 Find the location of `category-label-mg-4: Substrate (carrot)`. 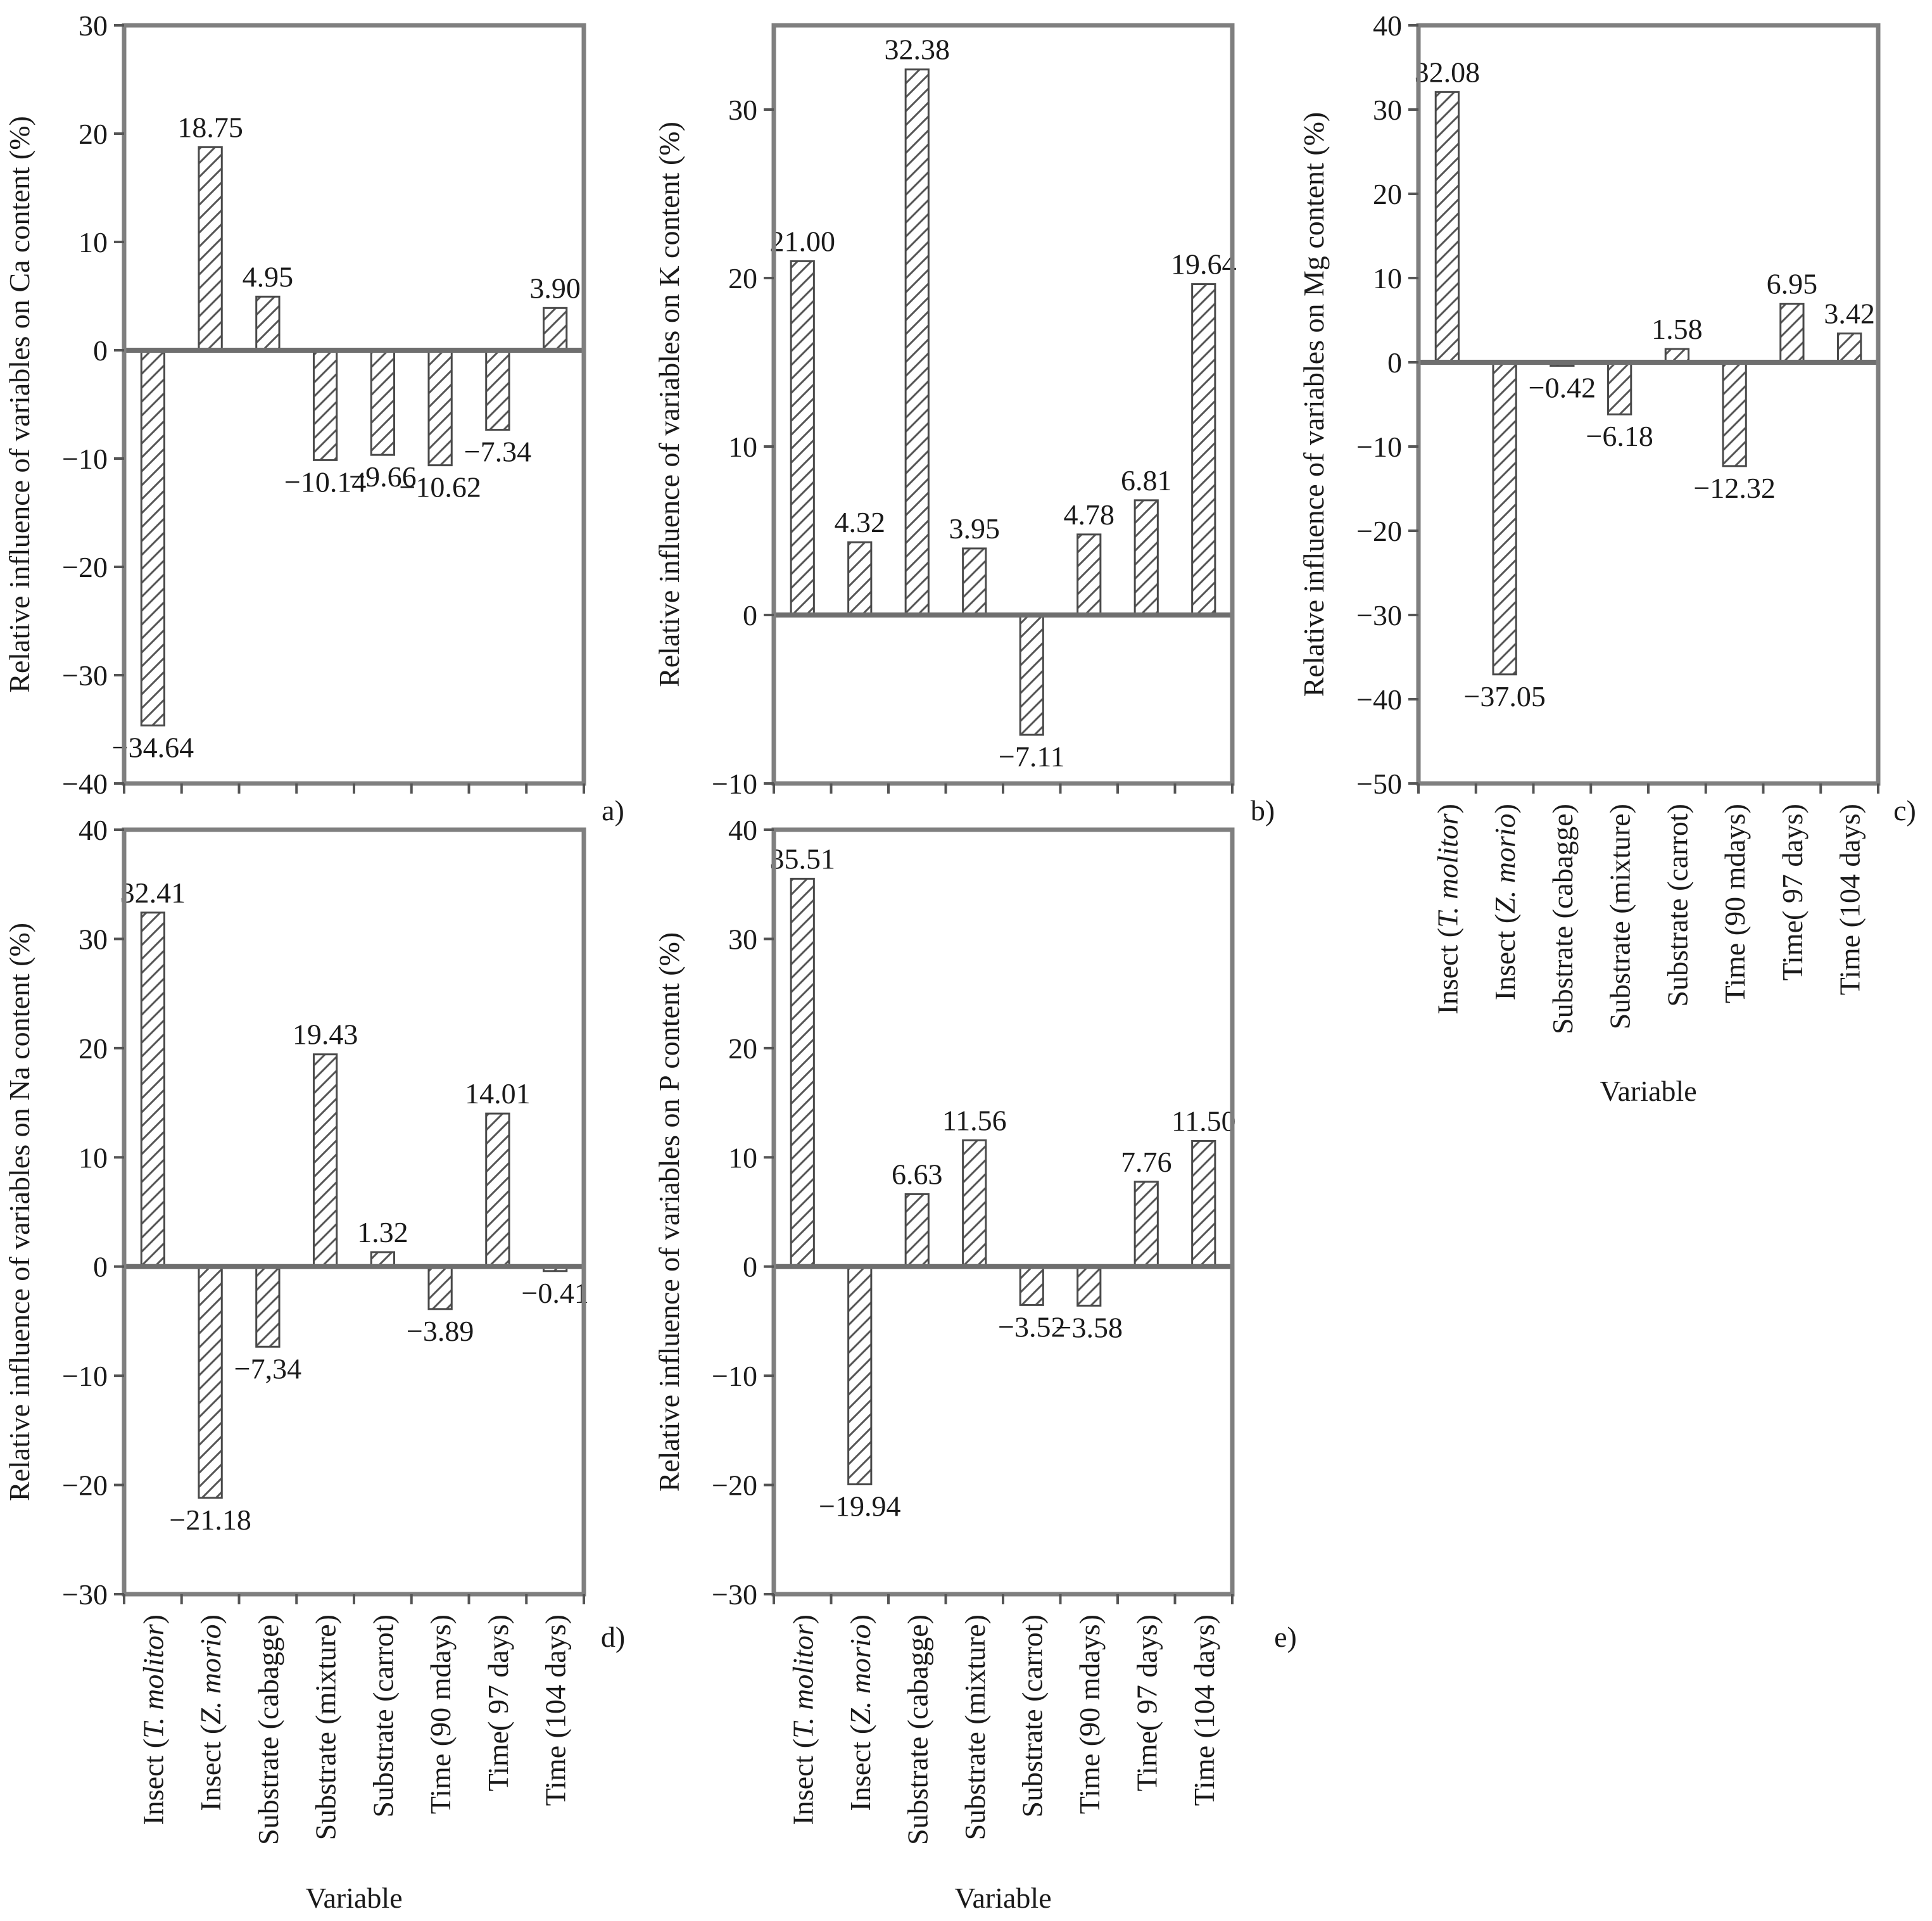

category-label-mg-4: Substrate (carrot) is located at coordinates (1677, 905).